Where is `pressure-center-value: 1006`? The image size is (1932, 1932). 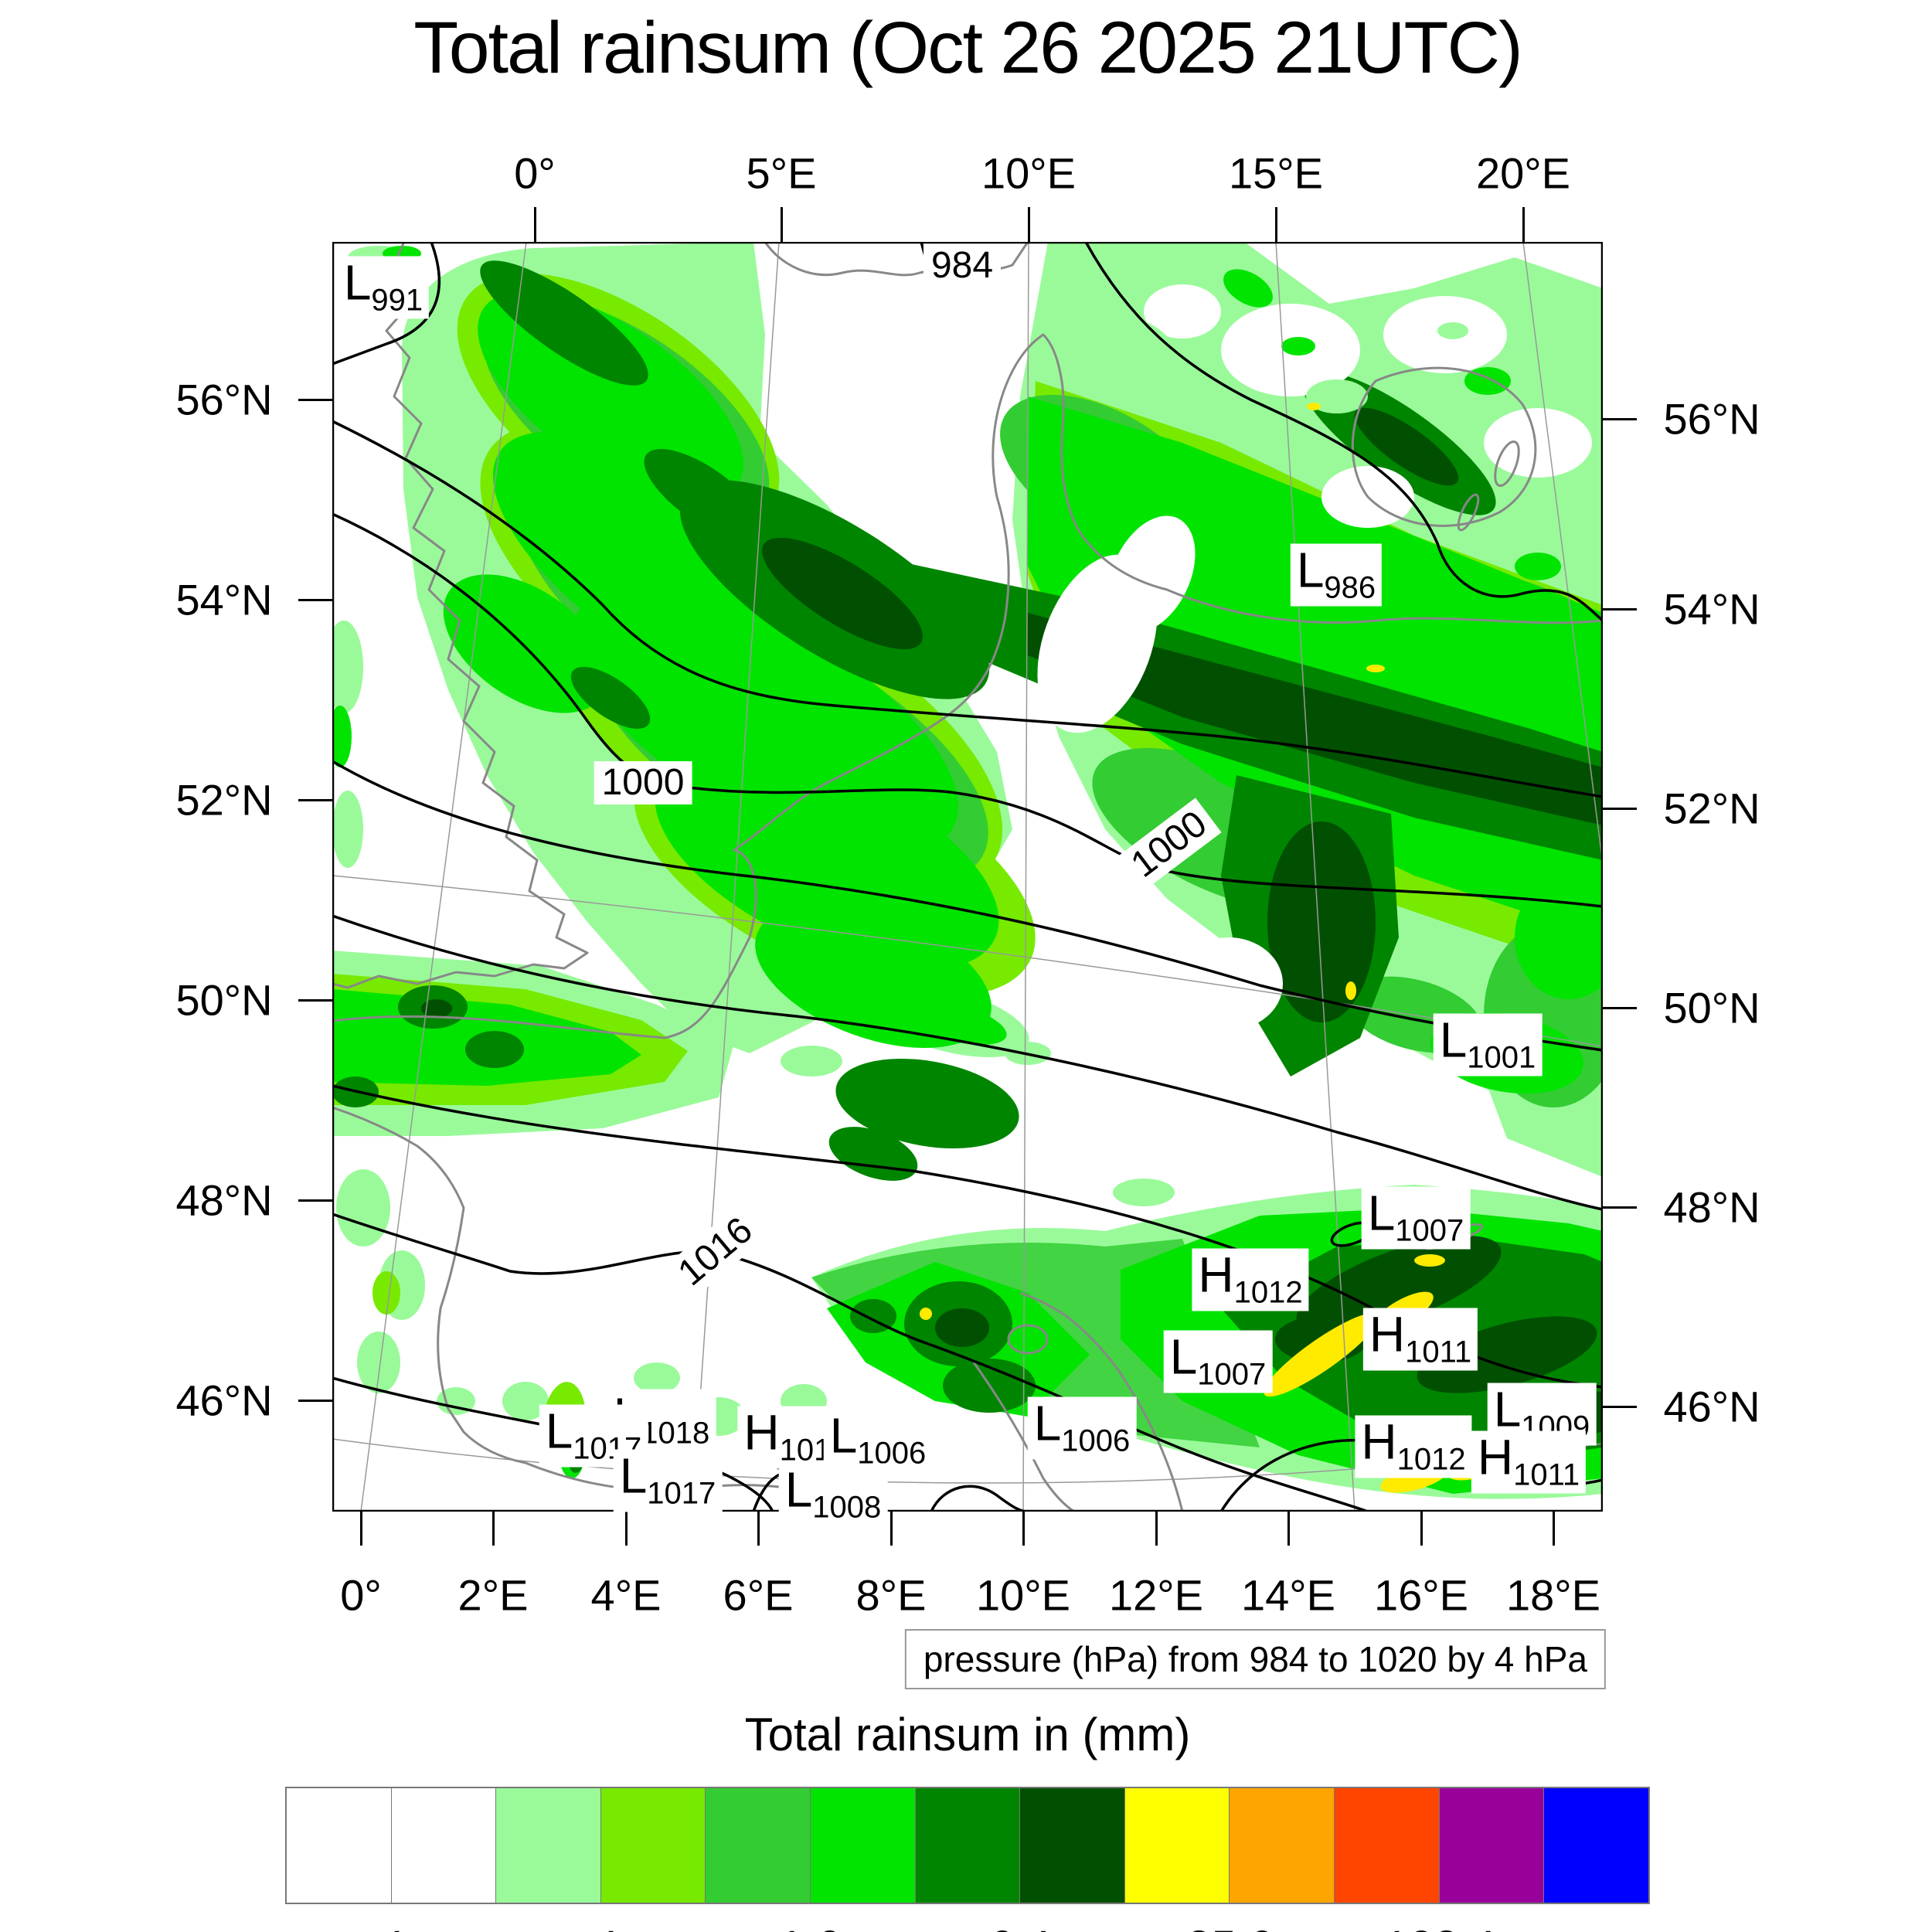 pressure-center-value: 1006 is located at coordinates (1096, 1440).